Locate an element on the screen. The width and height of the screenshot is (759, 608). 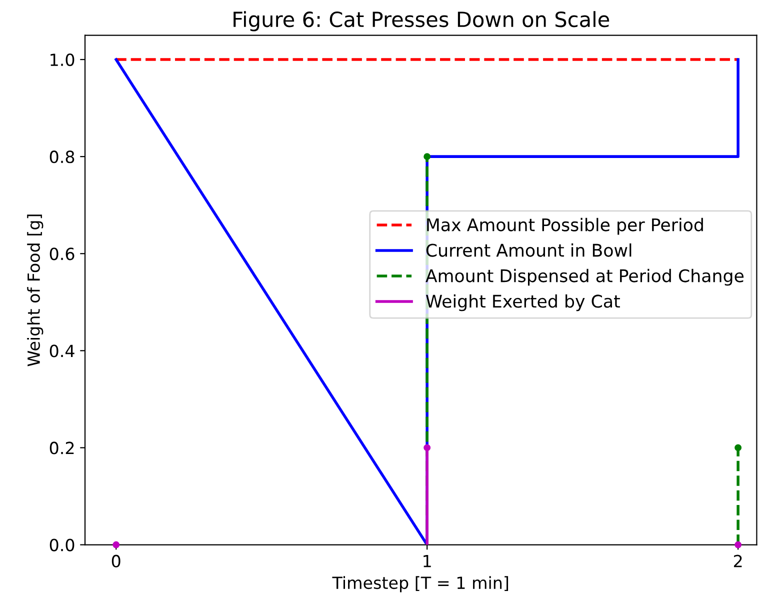
x-tick-label: 0 is located at coordinates (116, 561).